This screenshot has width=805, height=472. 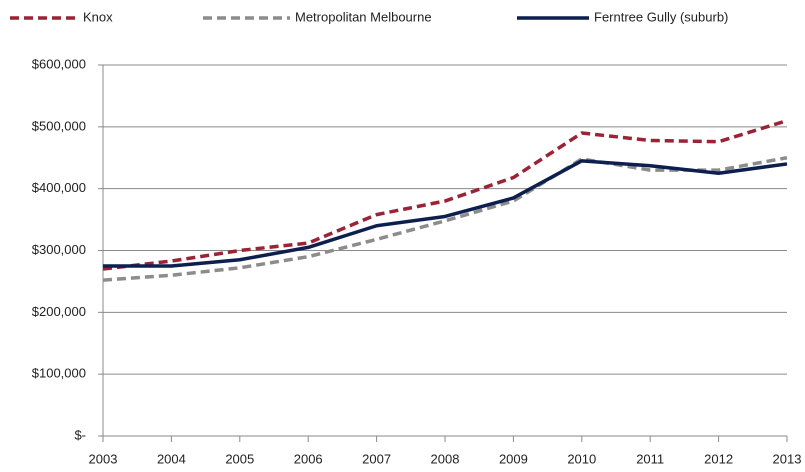 I want to click on y-tick-label: $400,000, so click(x=59, y=187).